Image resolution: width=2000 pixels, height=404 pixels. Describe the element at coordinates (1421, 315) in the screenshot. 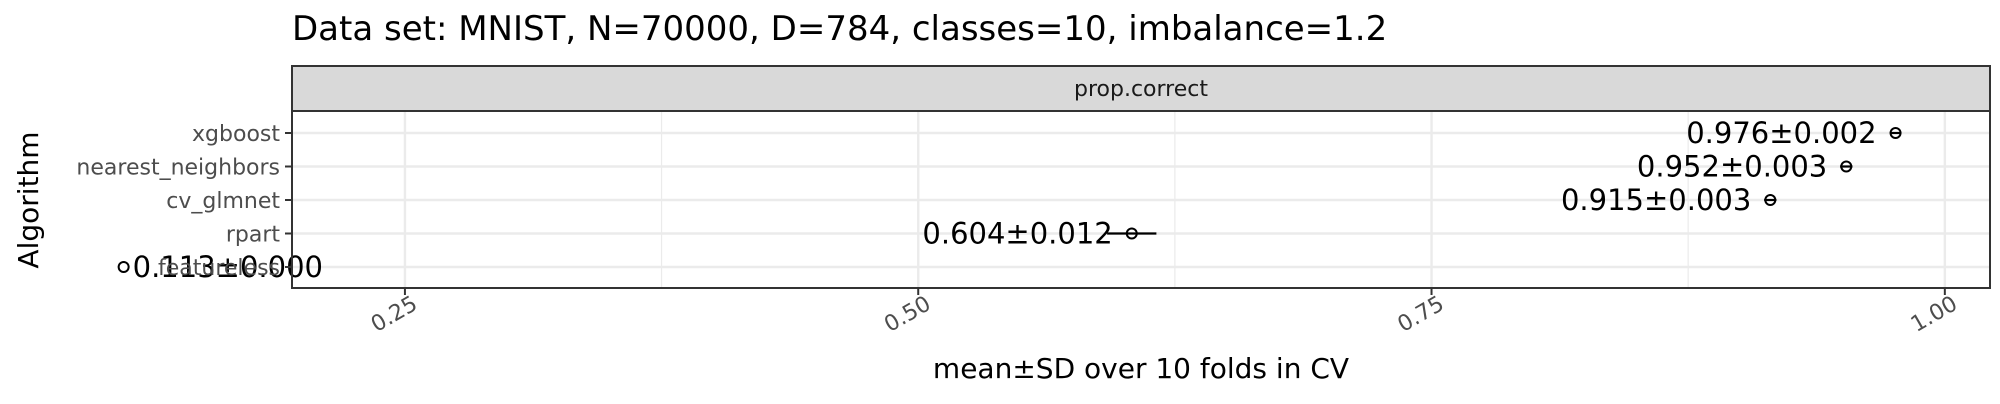

I see `x-tick-label: 0.75` at that location.